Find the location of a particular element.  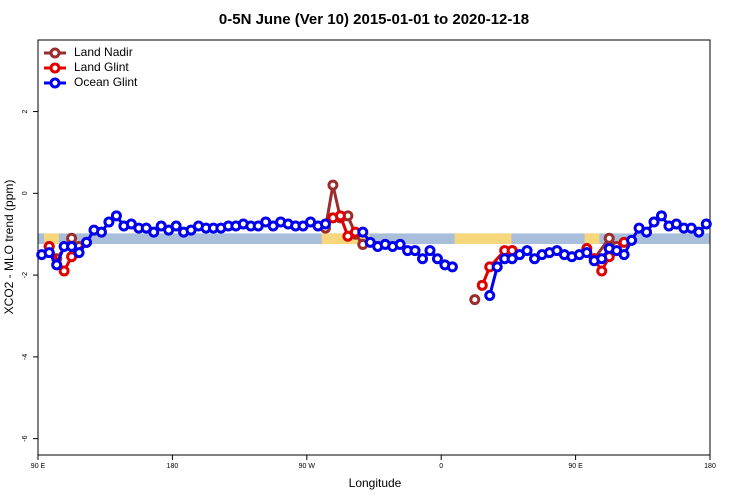

y-tick-label: 2 is located at coordinates (25, 112).